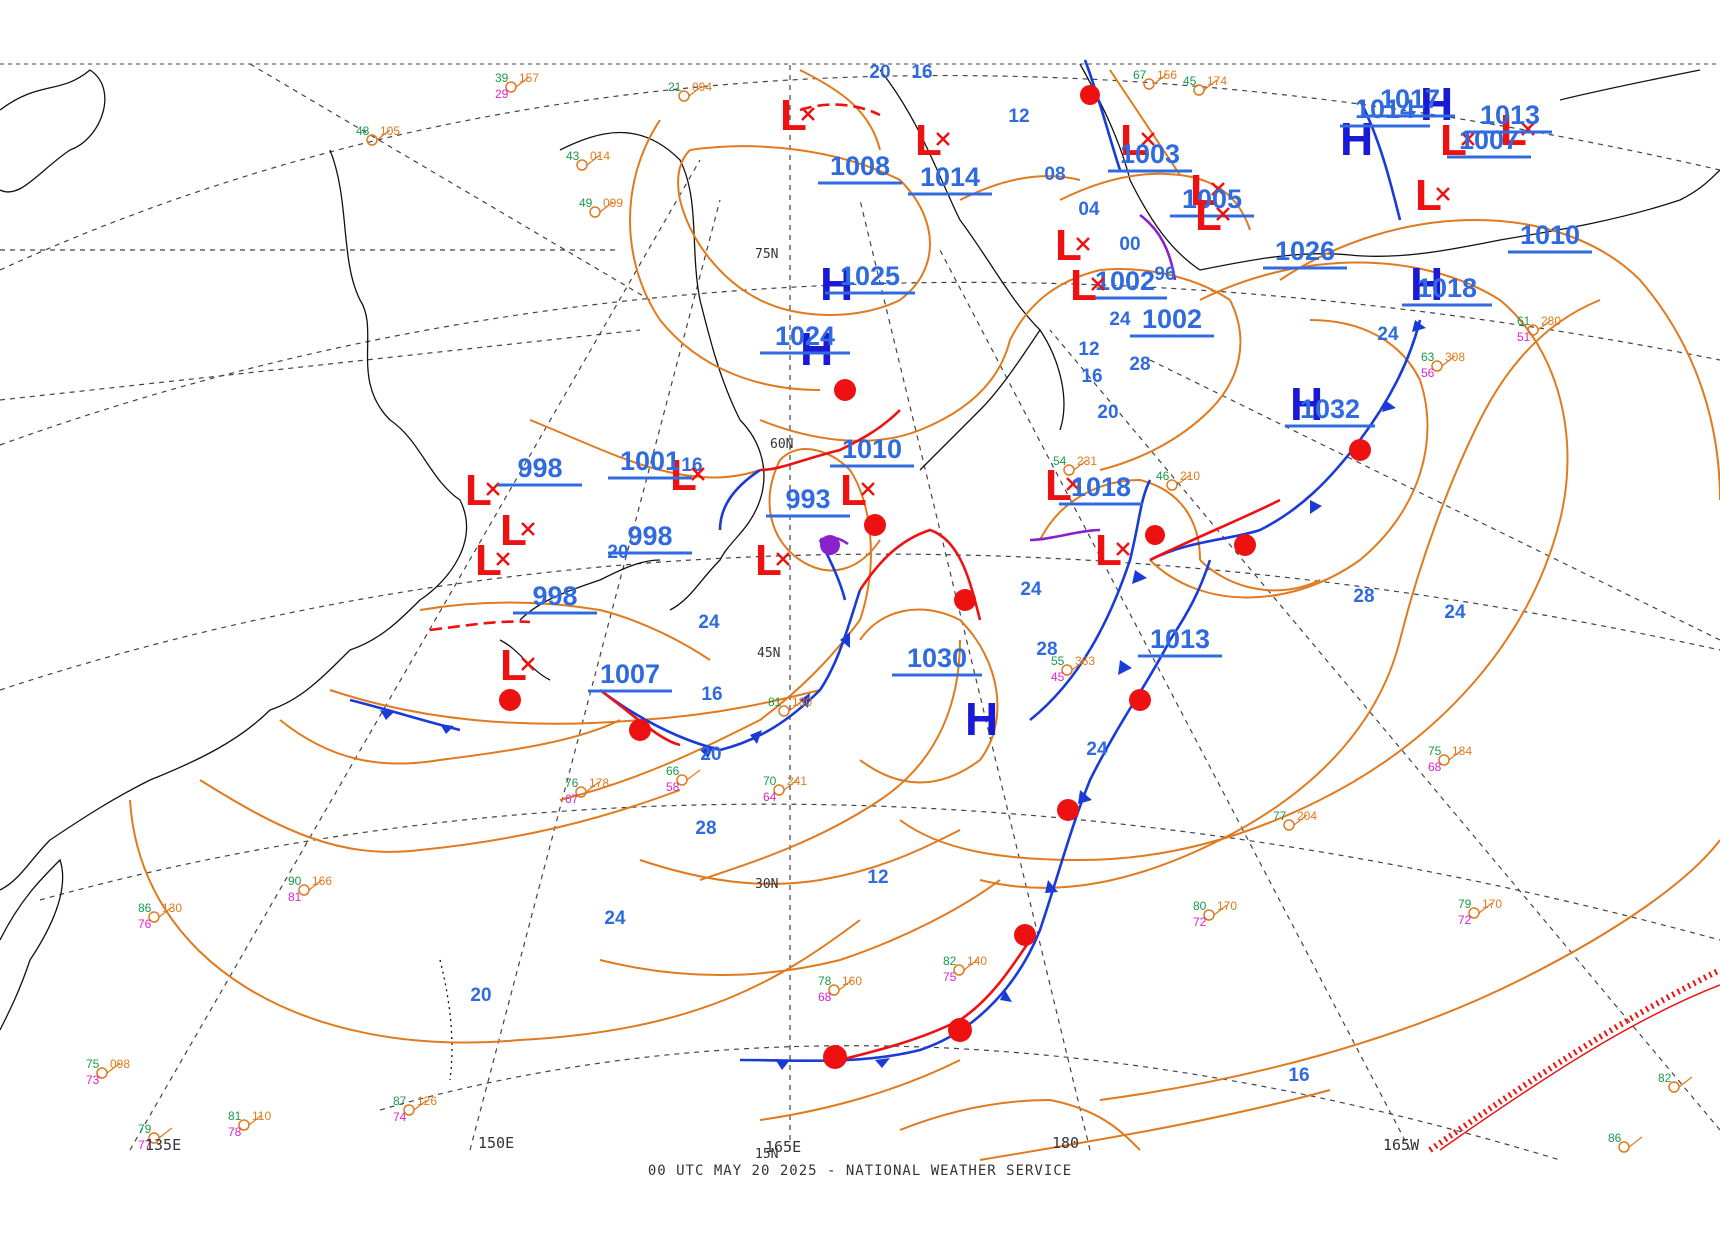  What do you see at coordinates (1551, 321) in the screenshot?
I see `station-pressure: 280` at bounding box center [1551, 321].